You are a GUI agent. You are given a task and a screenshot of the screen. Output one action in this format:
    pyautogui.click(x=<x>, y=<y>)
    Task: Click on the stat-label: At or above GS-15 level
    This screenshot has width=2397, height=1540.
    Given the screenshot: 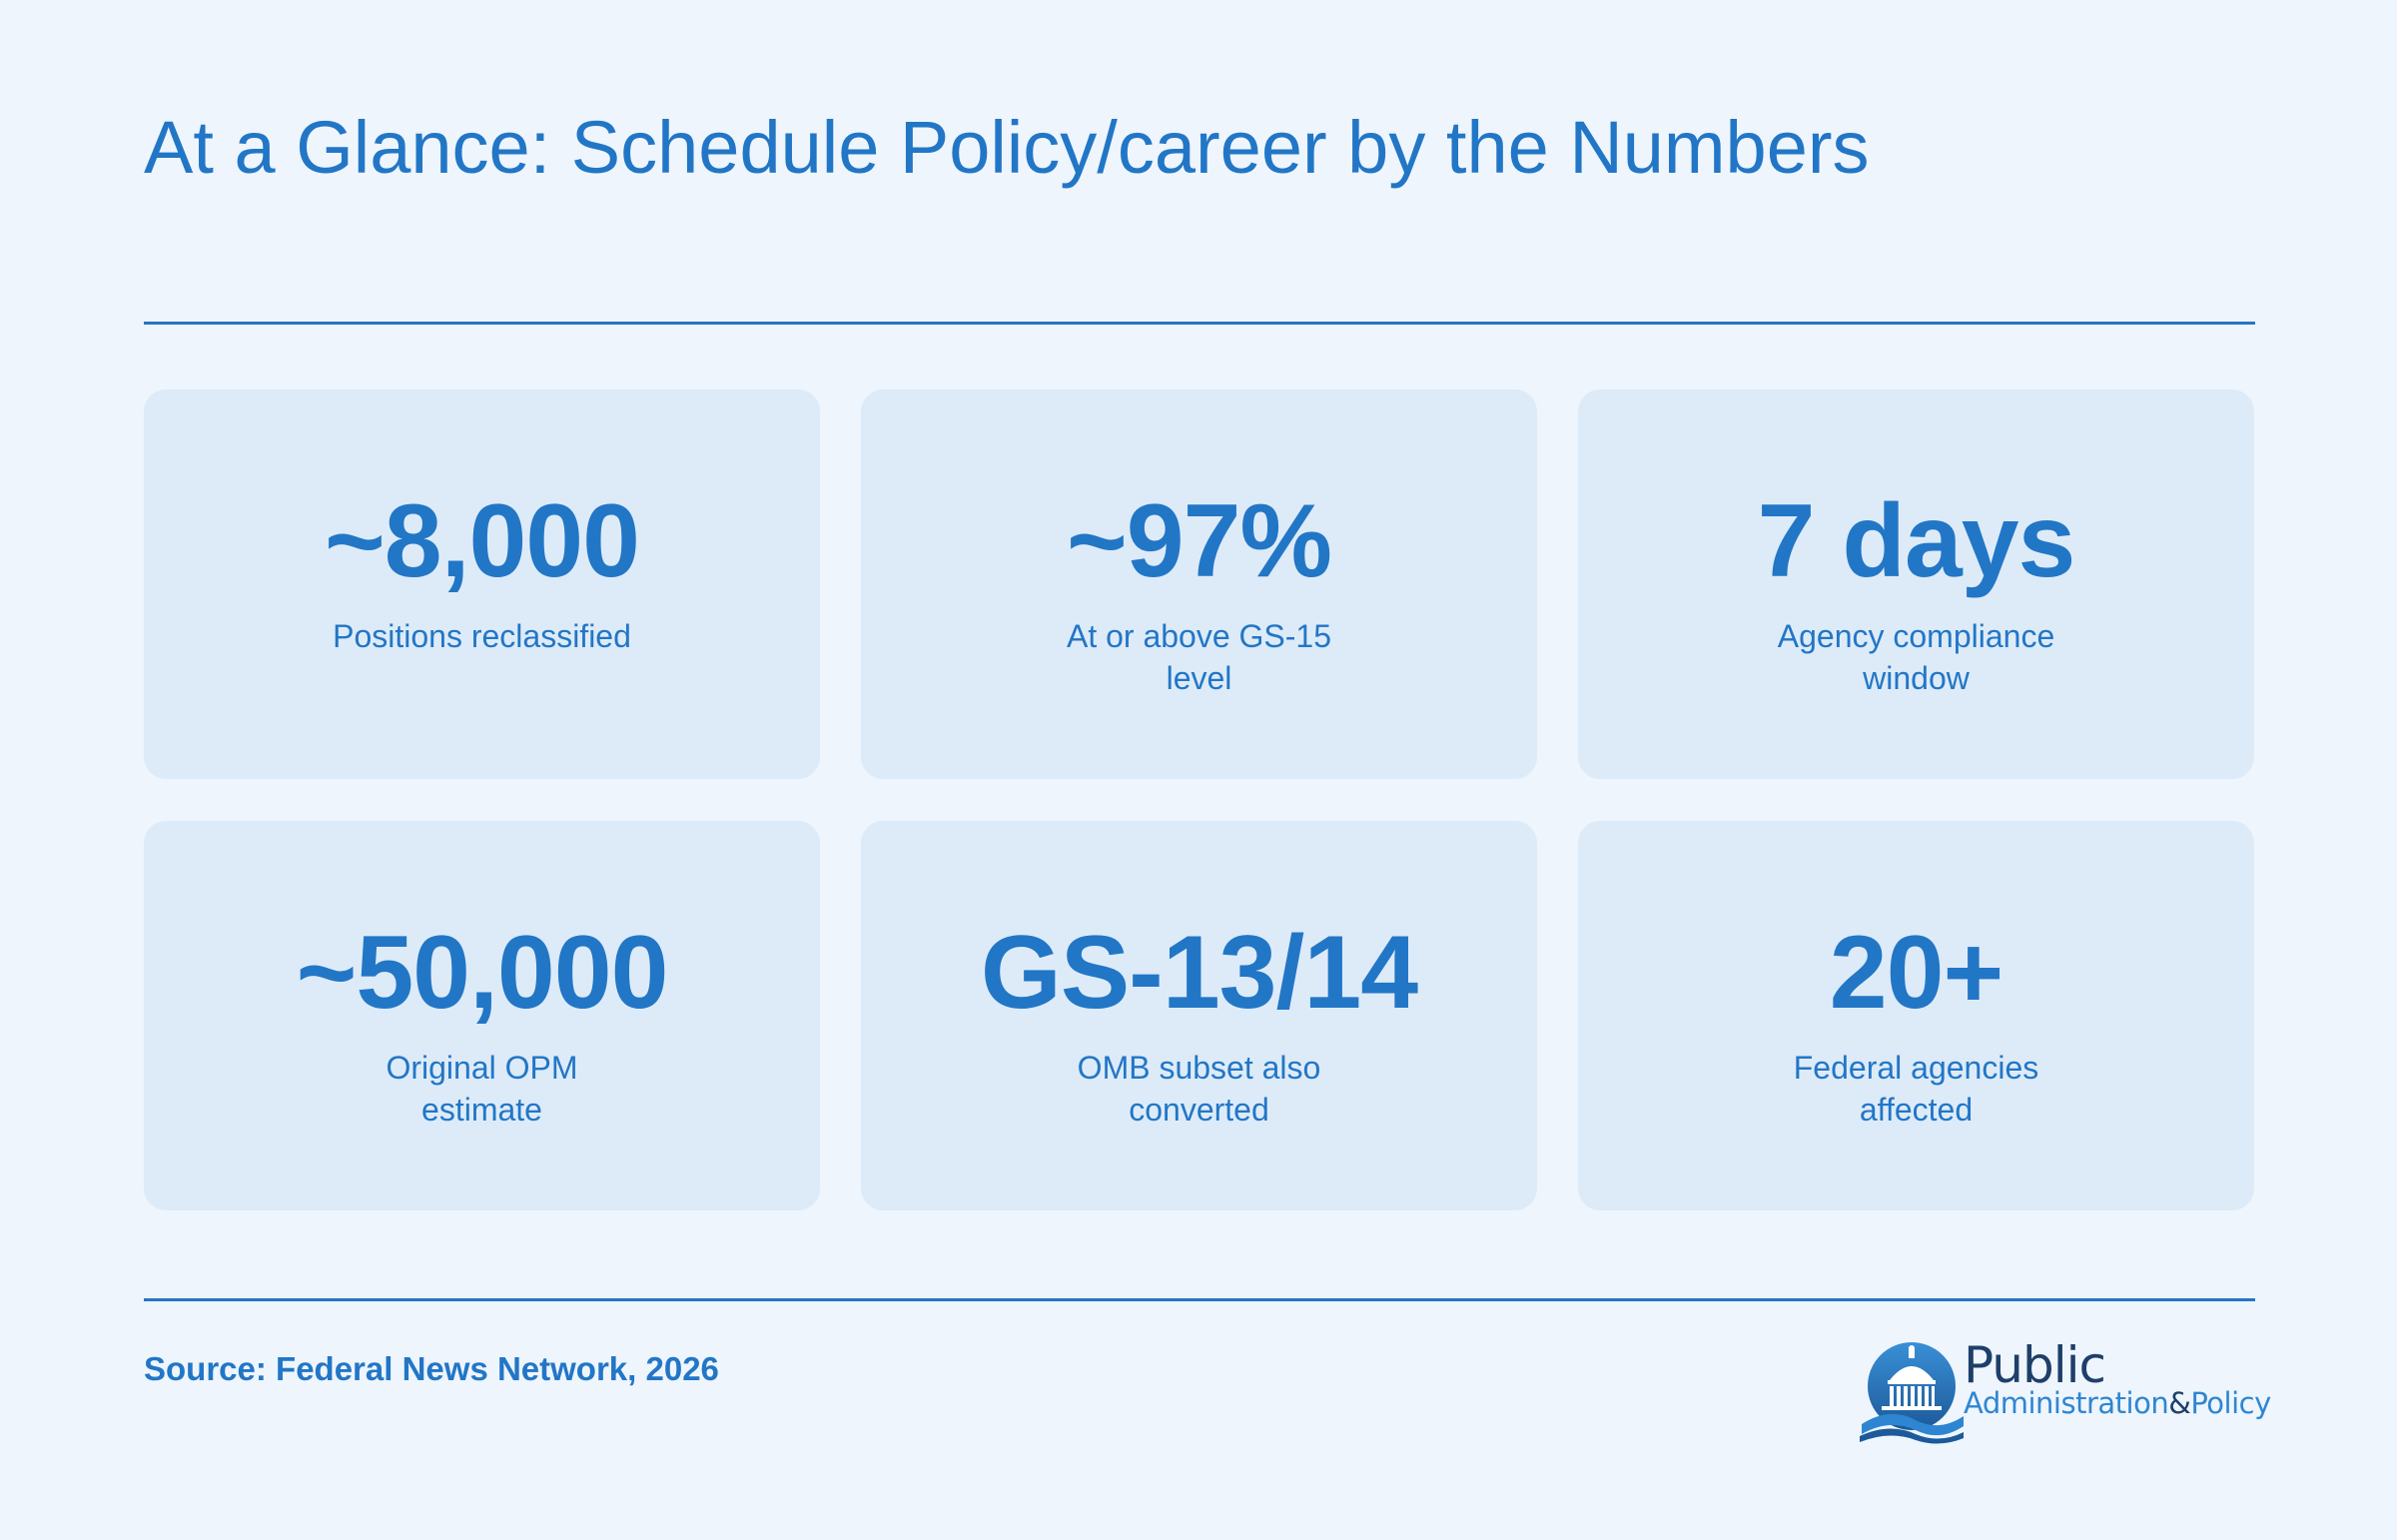 What is the action you would take?
    pyautogui.click(x=1199, y=657)
    